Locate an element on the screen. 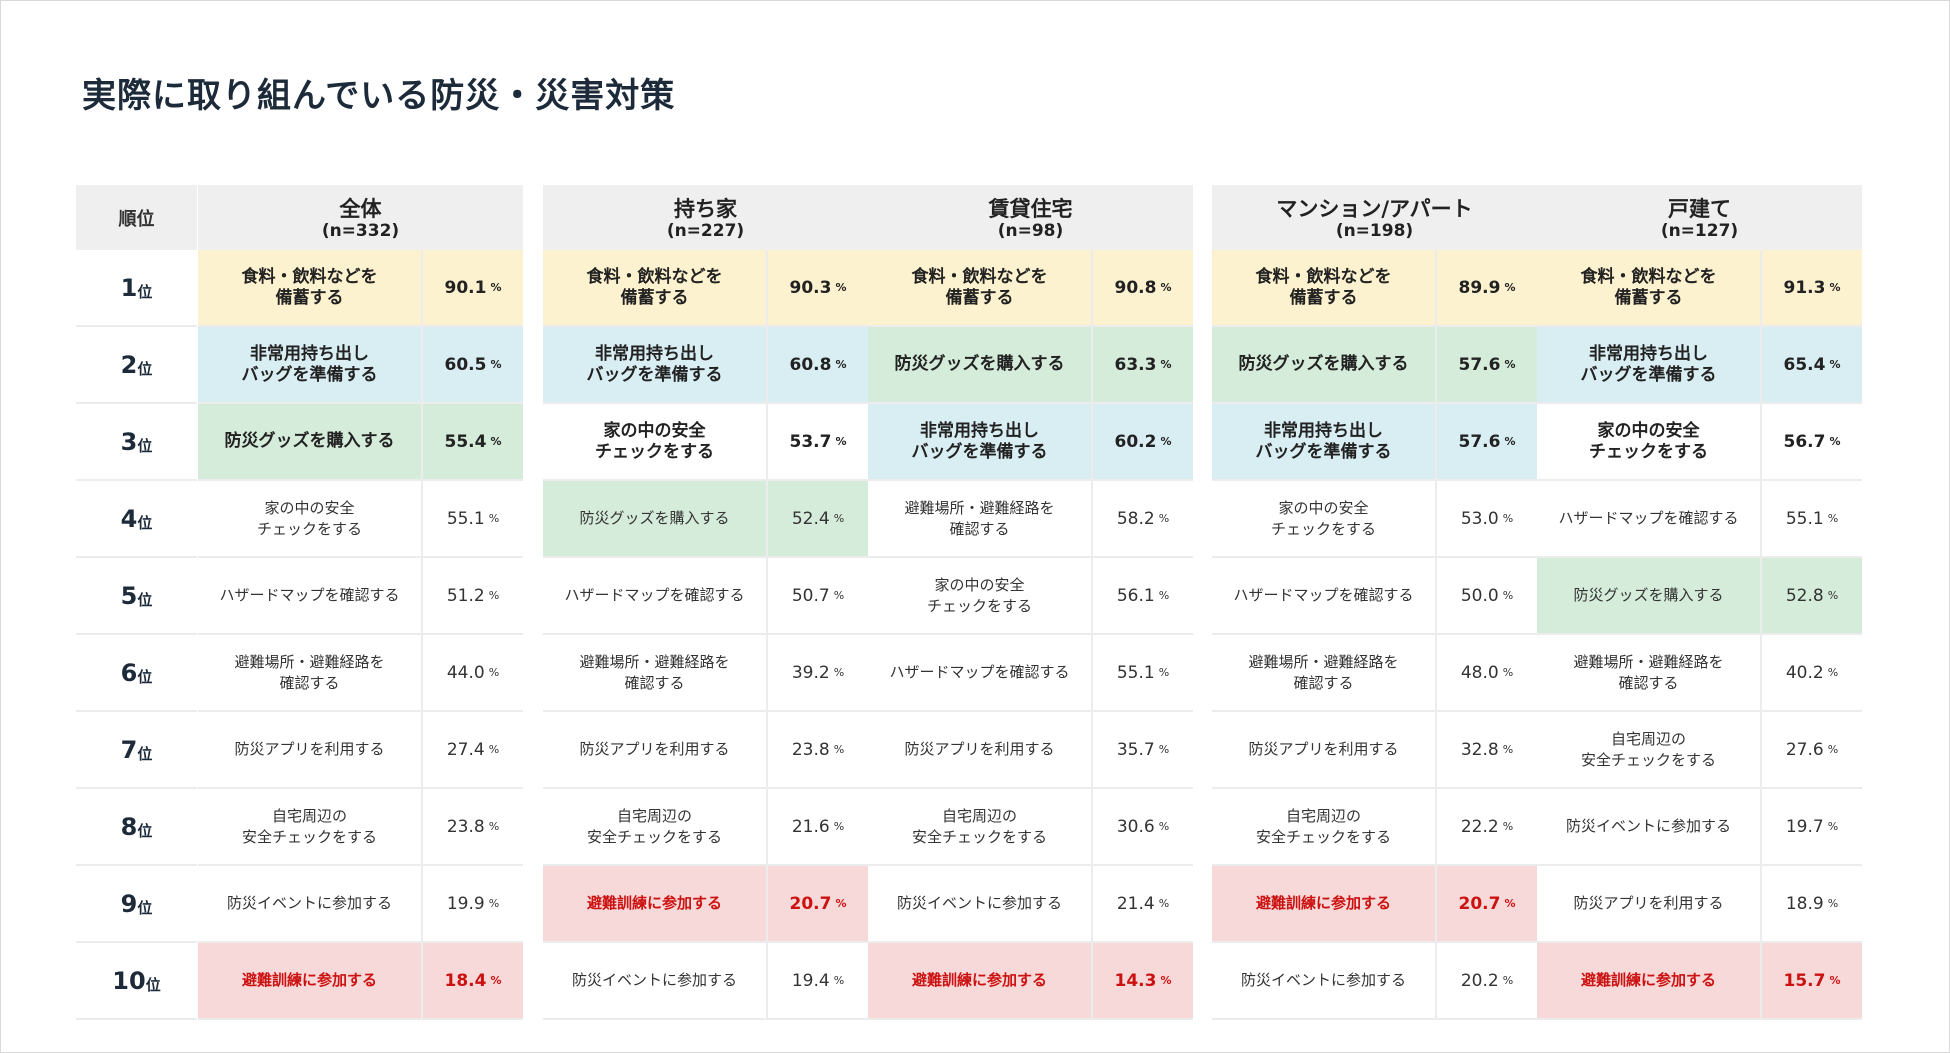 The width and height of the screenshot is (1950, 1053). rank-header: 順位 is located at coordinates (136, 217).